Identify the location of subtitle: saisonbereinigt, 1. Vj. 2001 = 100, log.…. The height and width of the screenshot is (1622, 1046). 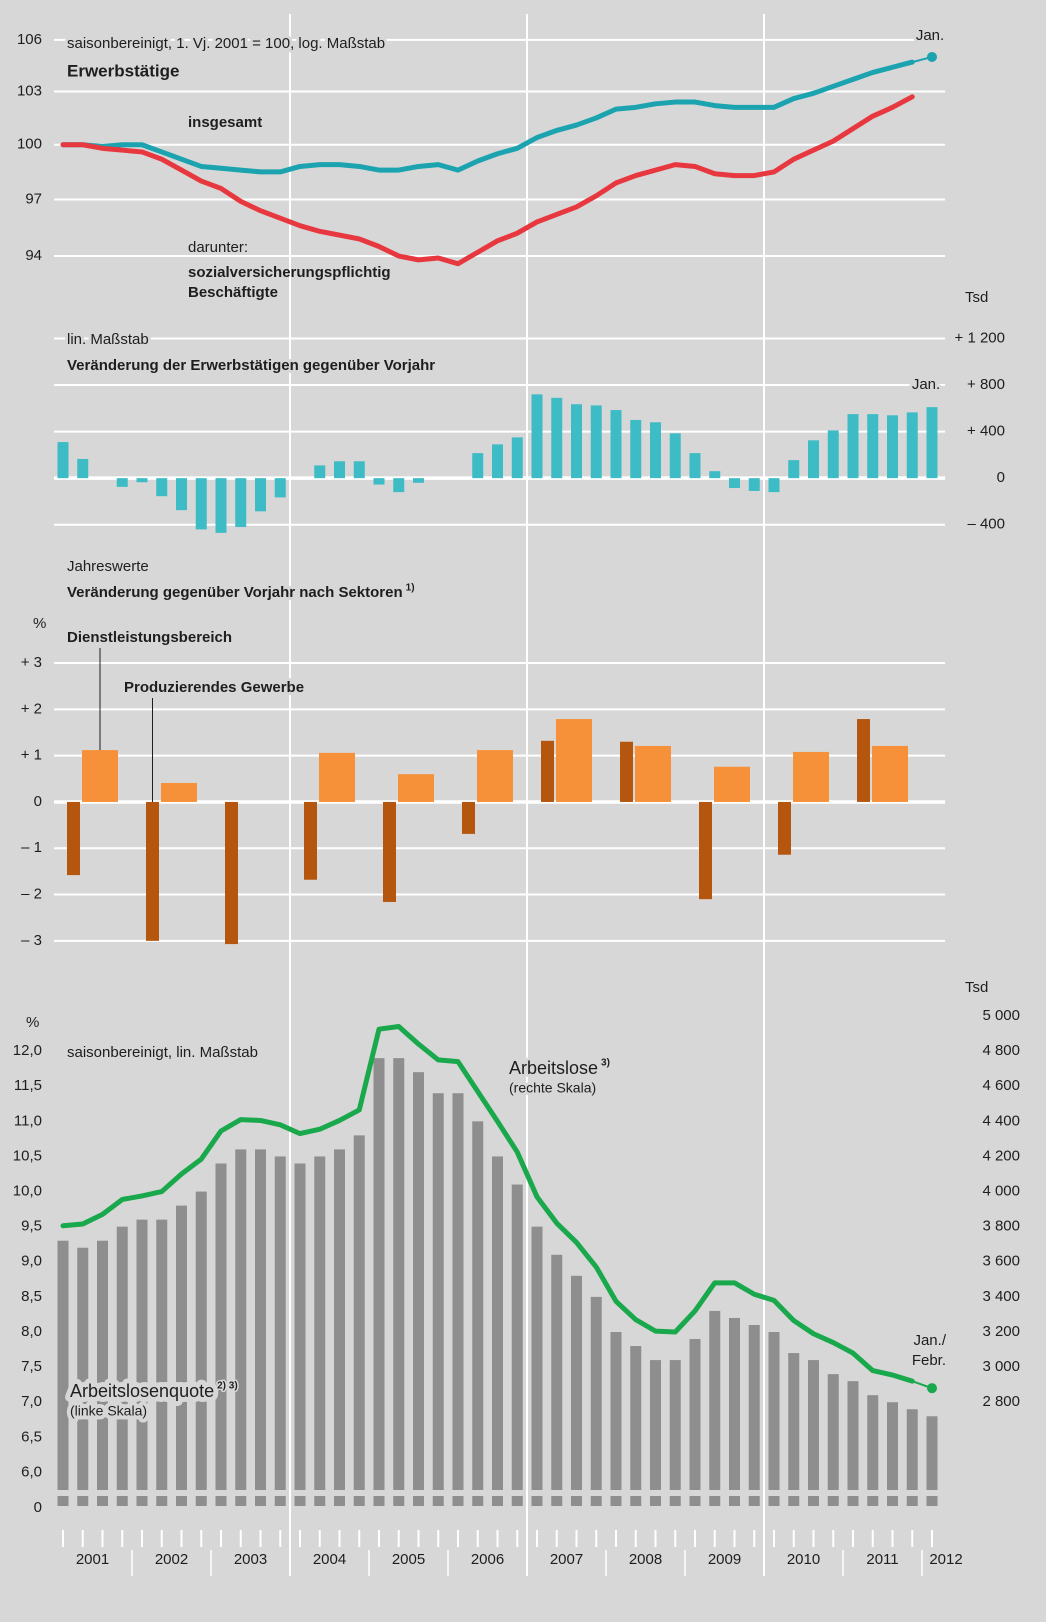
(226, 43).